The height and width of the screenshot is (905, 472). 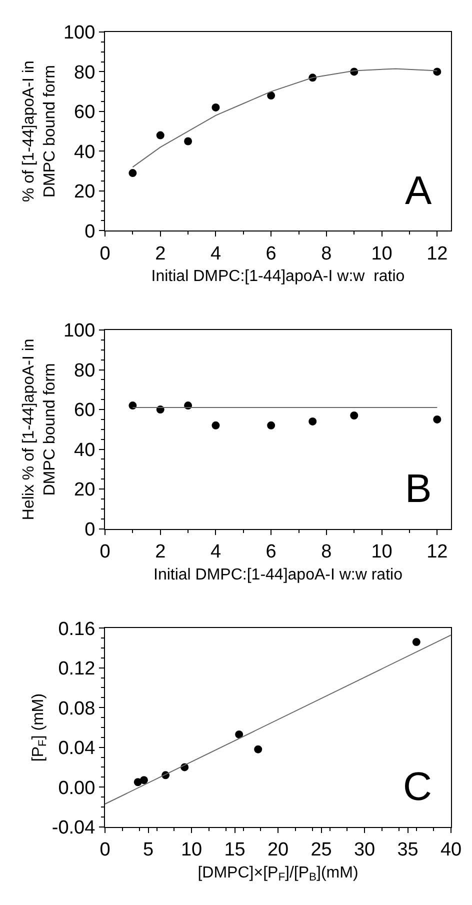 I want to click on y-axis-title: % of [1-44]apoA-I in DMPC bound form, so click(x=39, y=131).